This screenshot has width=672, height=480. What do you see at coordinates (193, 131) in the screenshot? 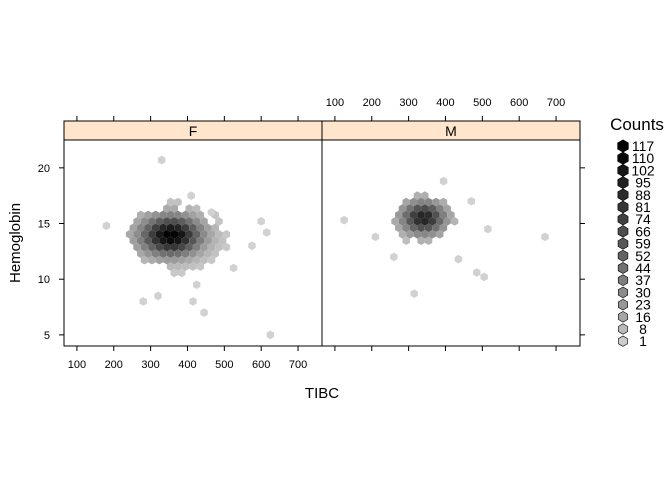
I see `strip-label-f: F` at bounding box center [193, 131].